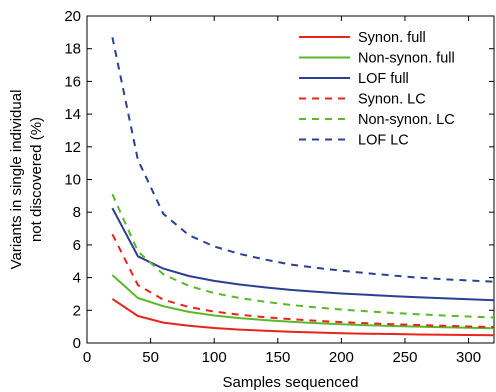 The width and height of the screenshot is (496, 392). I want to click on x-tick-label: 100, so click(214, 357).